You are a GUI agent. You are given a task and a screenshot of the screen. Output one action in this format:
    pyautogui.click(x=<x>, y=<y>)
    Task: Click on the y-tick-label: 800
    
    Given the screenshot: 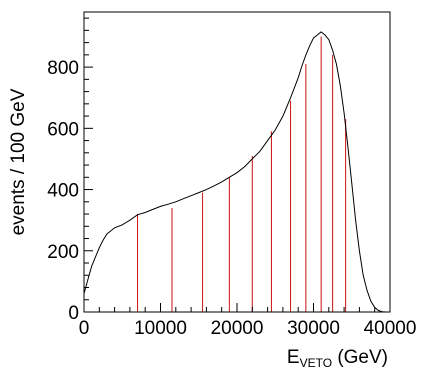 What is the action you would take?
    pyautogui.click(x=63, y=68)
    